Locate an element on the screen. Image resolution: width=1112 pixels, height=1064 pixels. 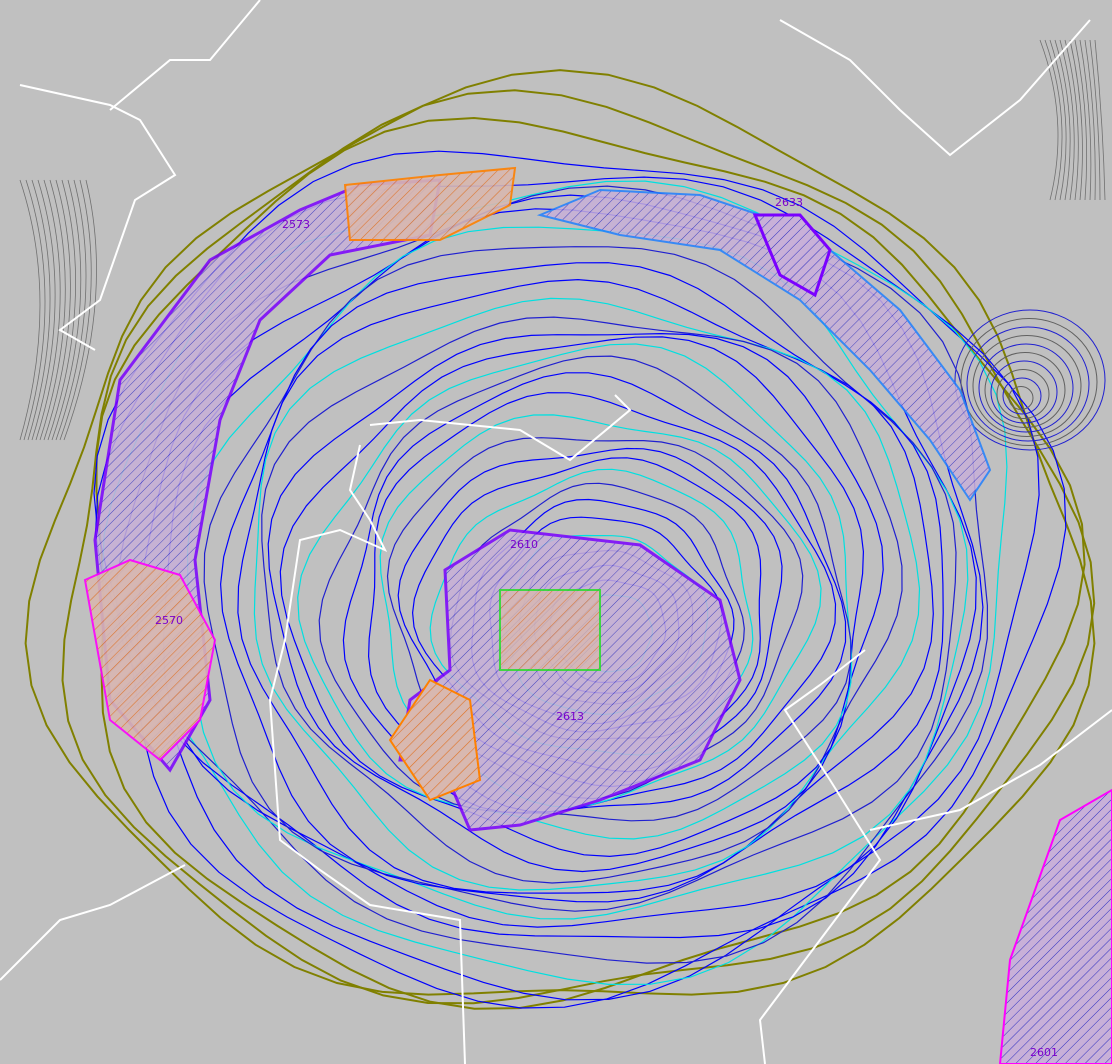
elevation-label: 2610 is located at coordinates (524, 544).